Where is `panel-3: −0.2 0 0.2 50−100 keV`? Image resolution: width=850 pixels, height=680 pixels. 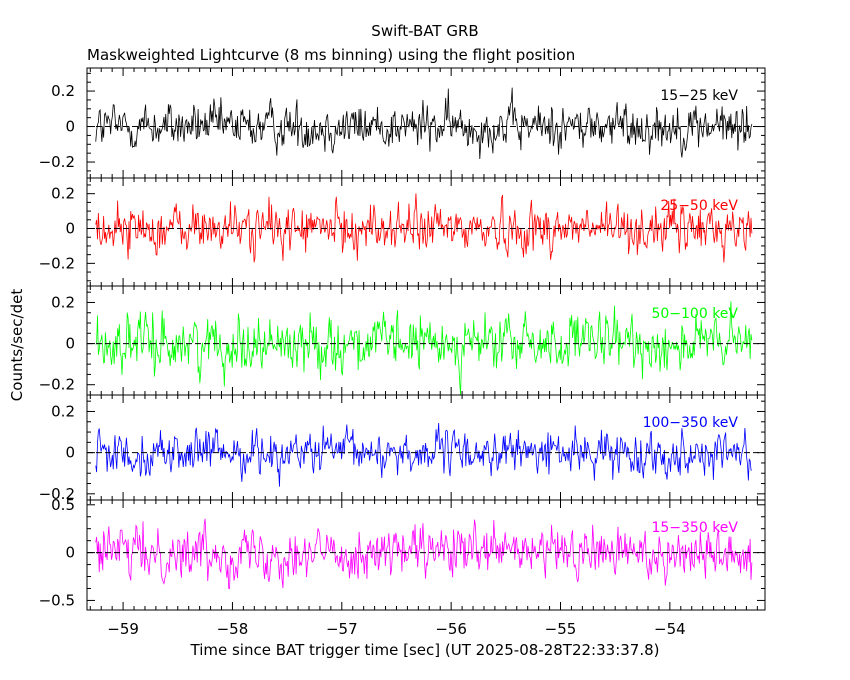 panel-3: −0.2 0 0.2 50−100 keV is located at coordinates (402, 340).